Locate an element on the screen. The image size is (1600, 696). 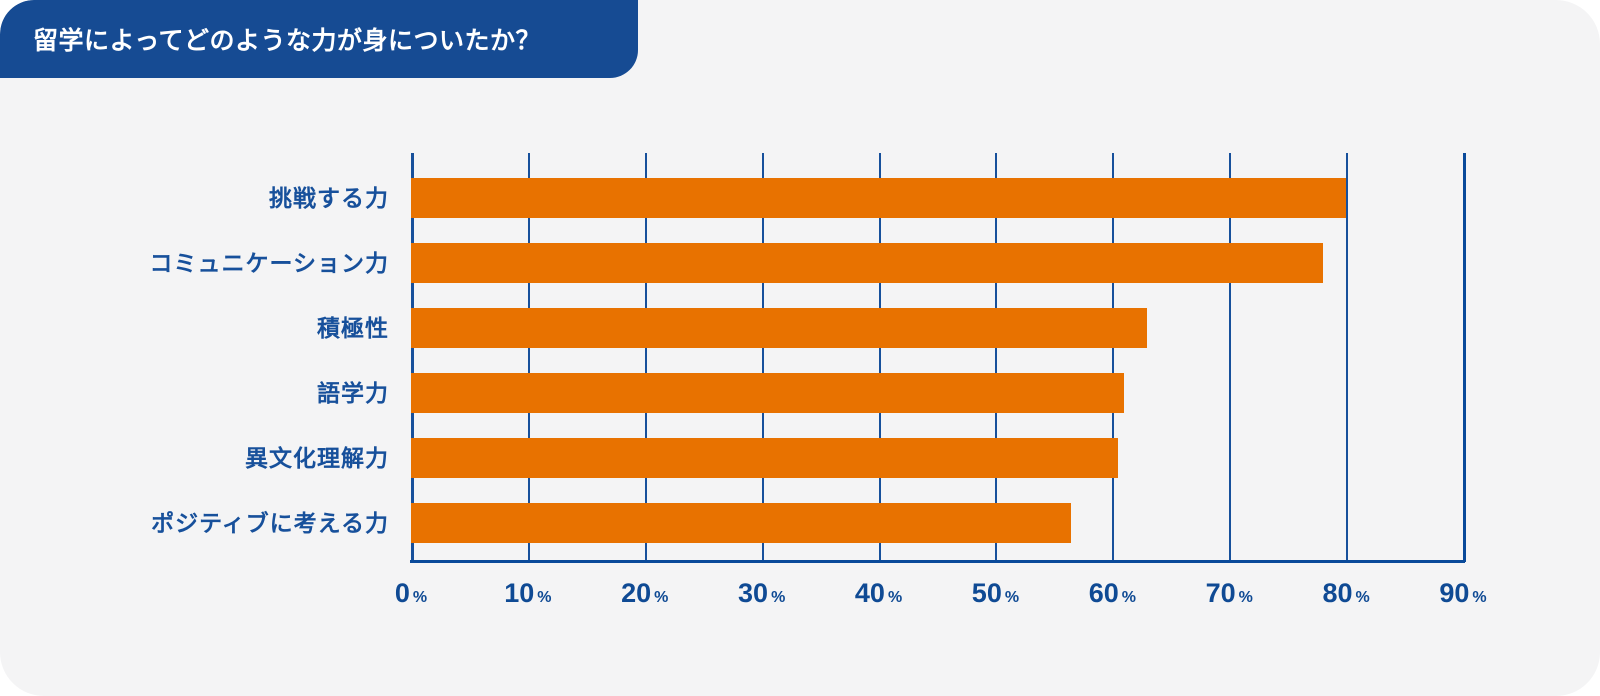
x-tick-value: 70 is located at coordinates (1220, 593).